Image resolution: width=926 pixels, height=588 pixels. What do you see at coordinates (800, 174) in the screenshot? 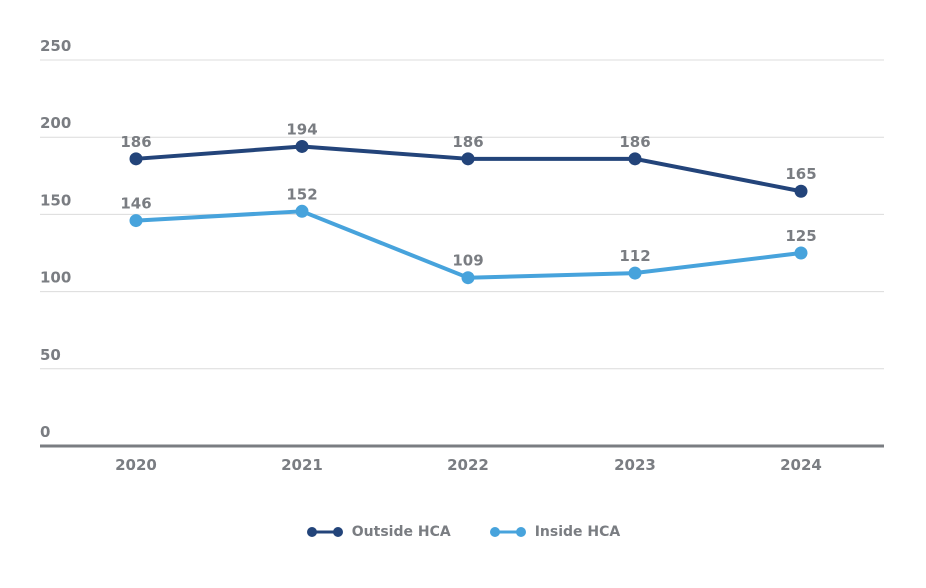
I see `data-label: 165` at bounding box center [800, 174].